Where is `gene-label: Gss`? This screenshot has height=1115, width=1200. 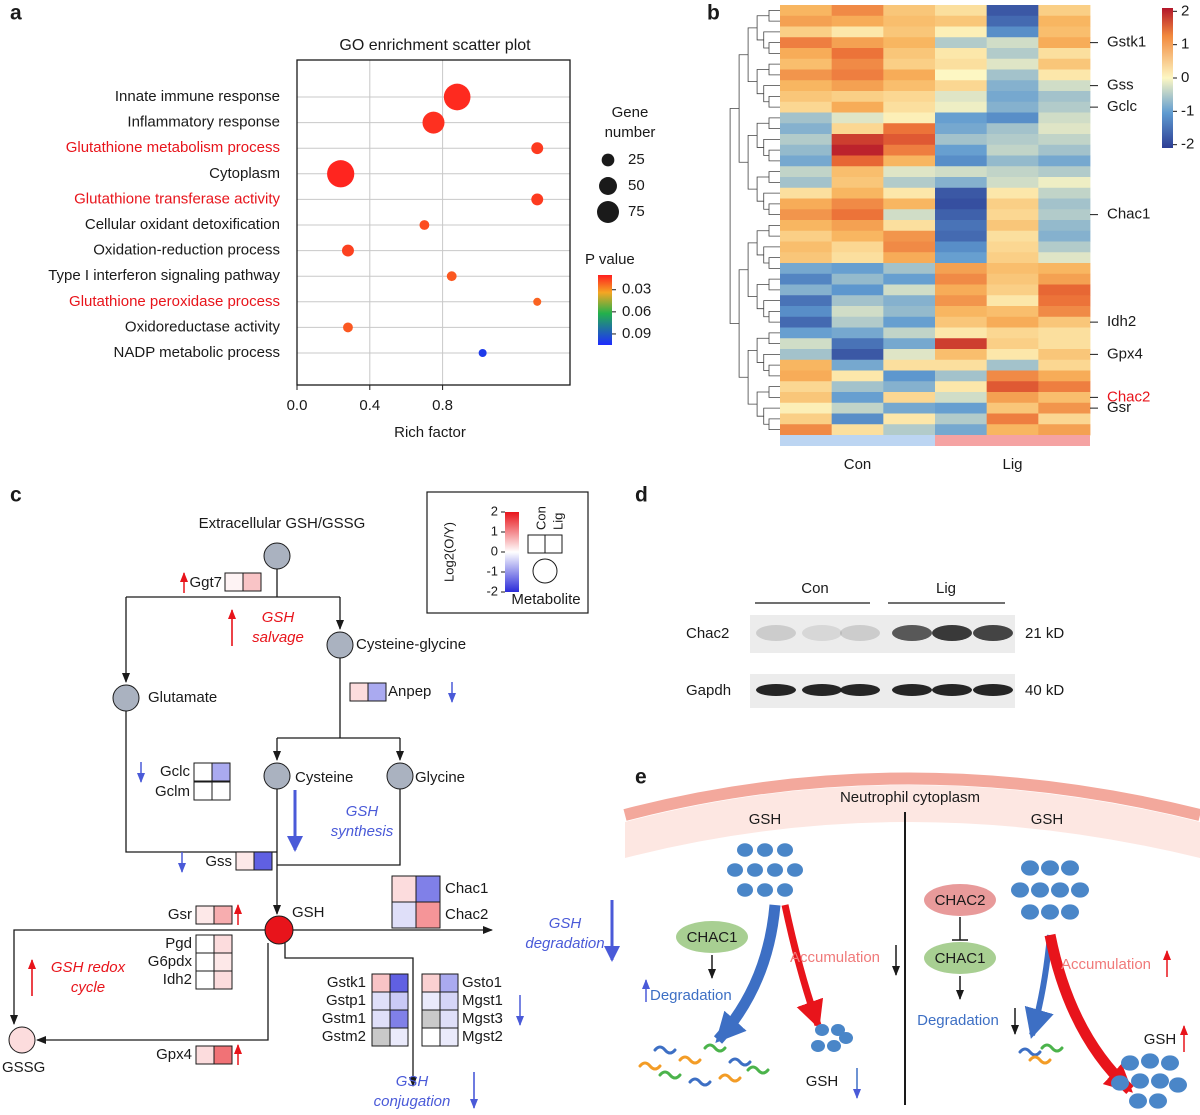
gene-label: Gss is located at coordinates (218, 861).